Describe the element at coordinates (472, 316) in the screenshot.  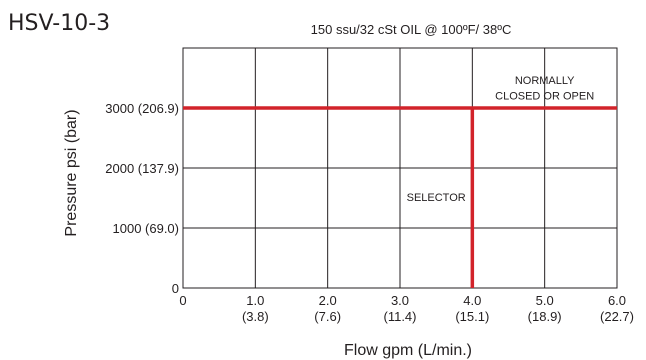
I see `x-tick-sublabel: (15.1)` at that location.